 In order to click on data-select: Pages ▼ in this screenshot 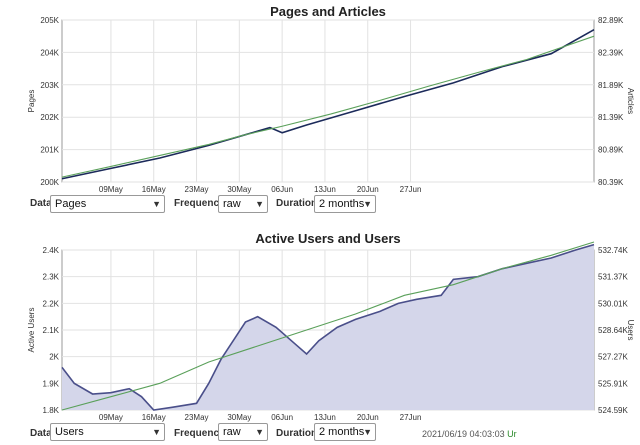, I will do `click(107, 204)`.